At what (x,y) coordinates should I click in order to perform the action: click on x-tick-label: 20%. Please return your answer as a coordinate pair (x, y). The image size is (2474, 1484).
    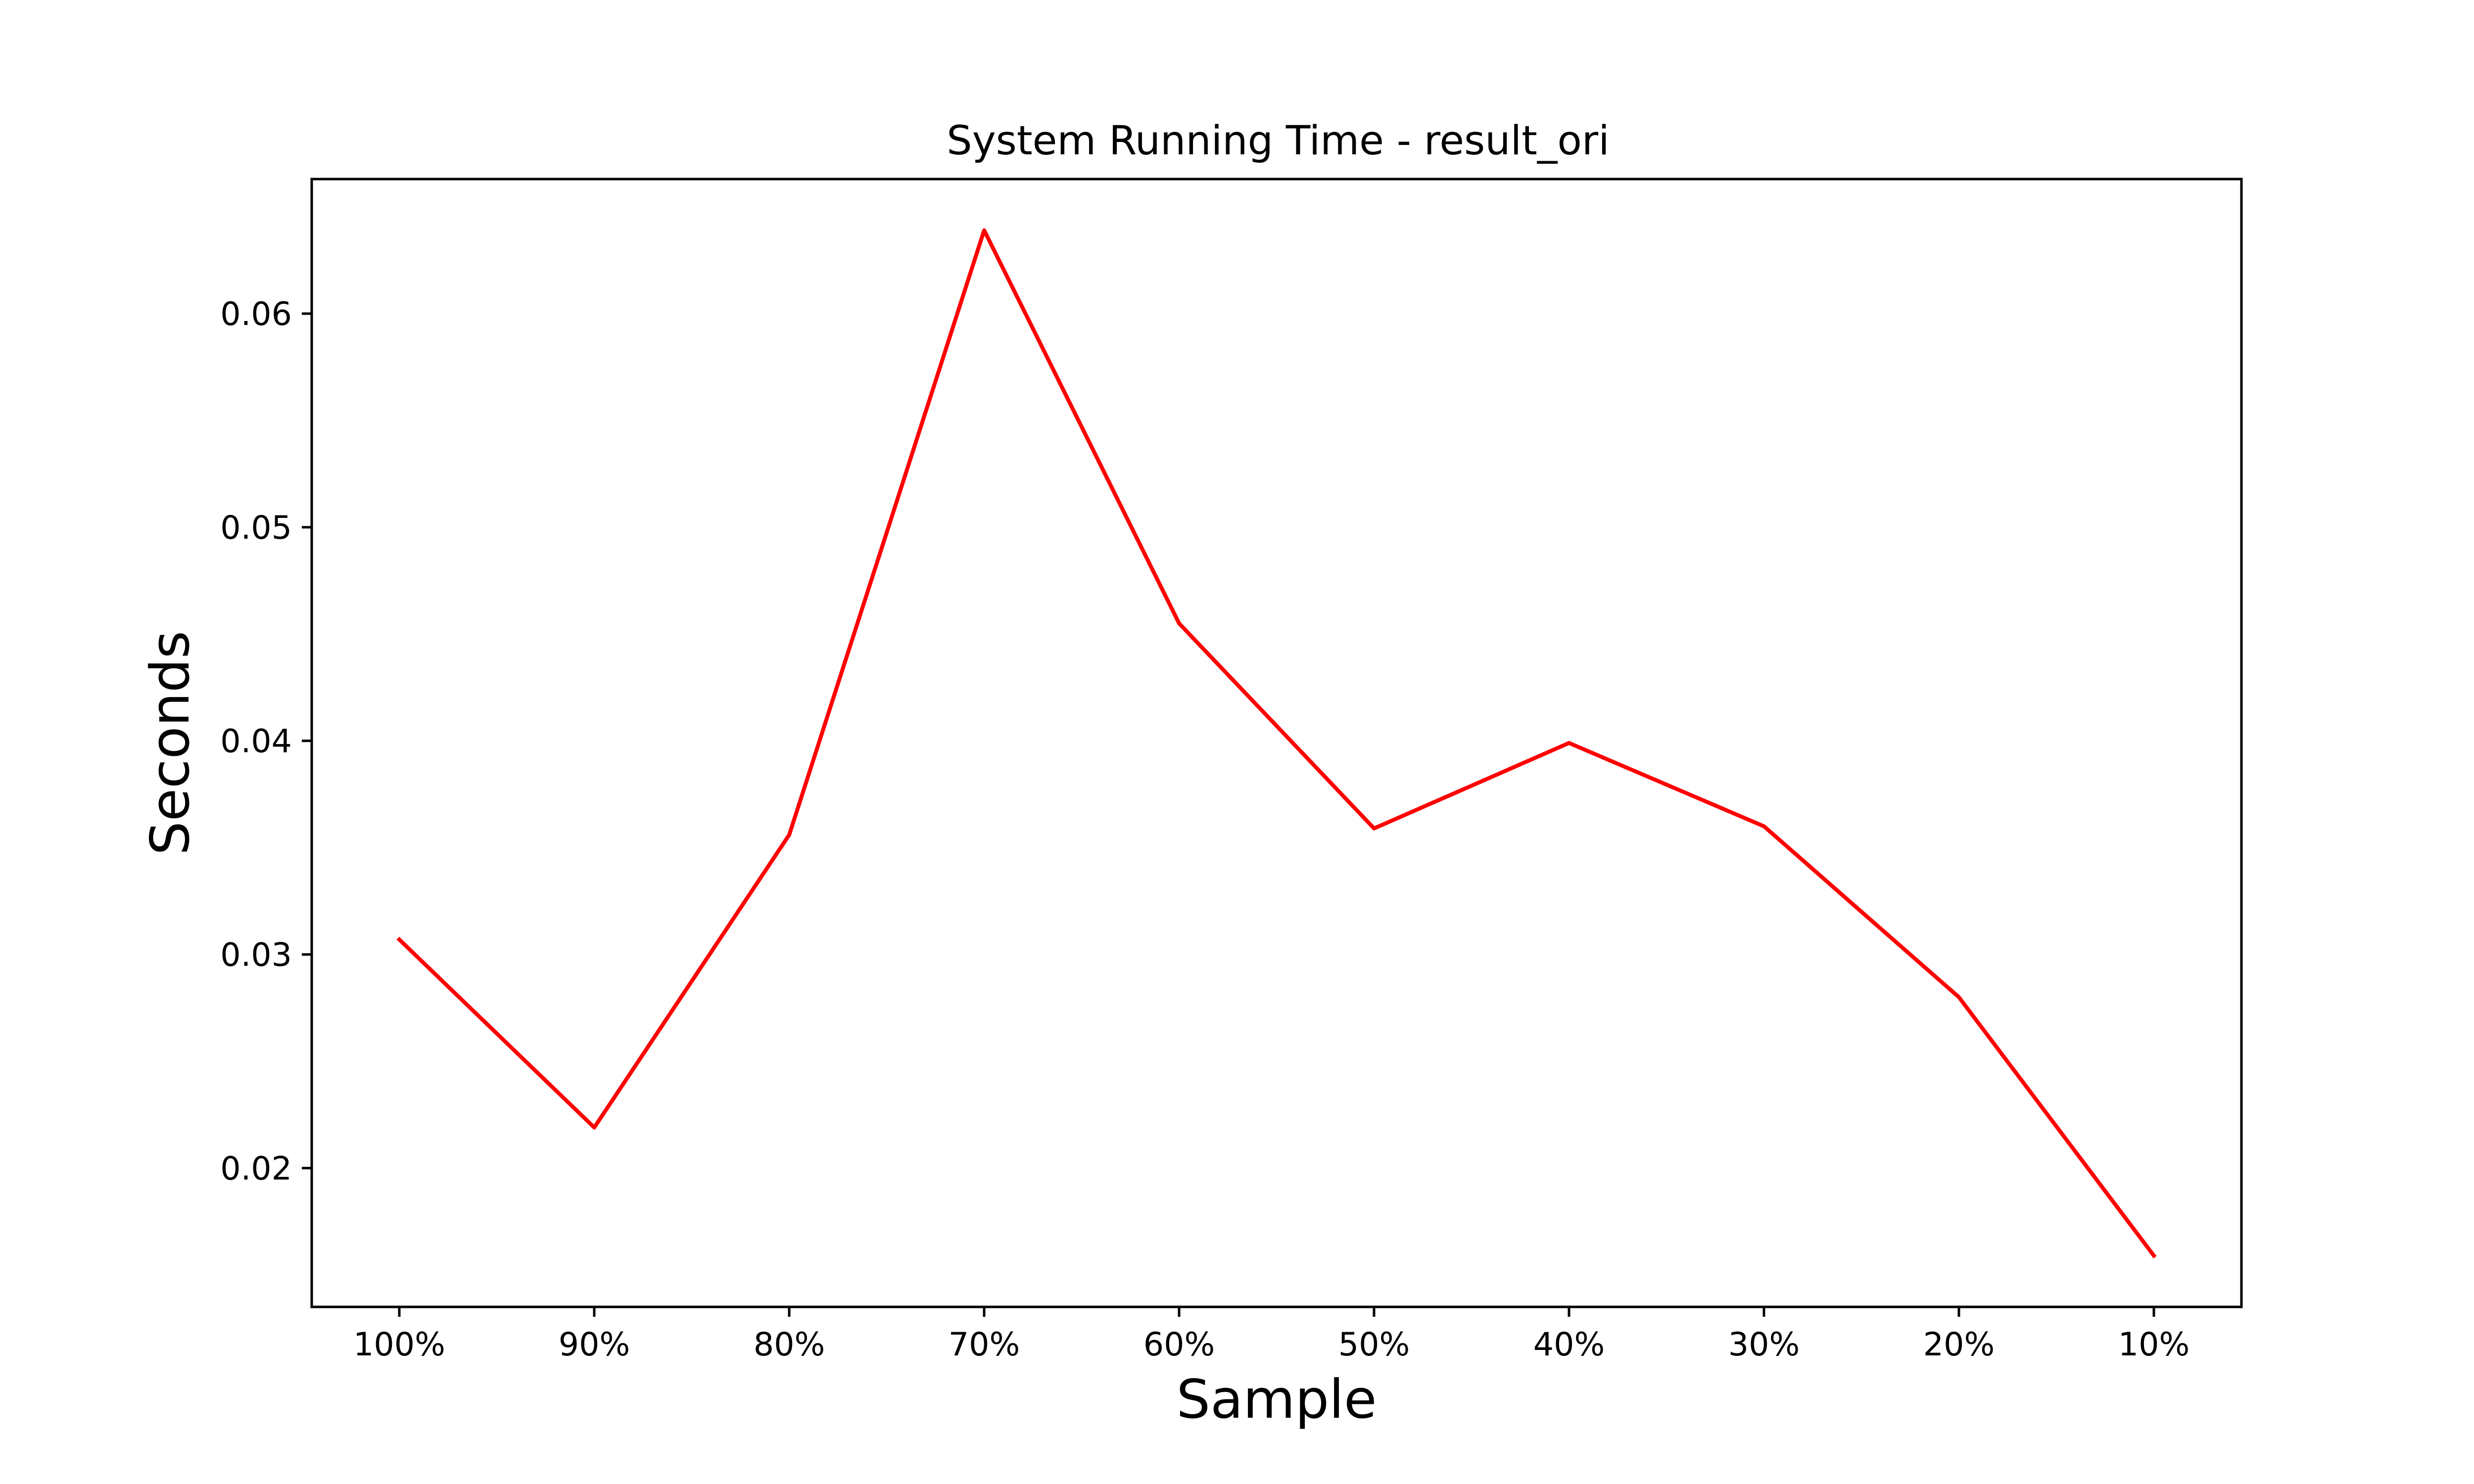
    Looking at the image, I should click on (1959, 1344).